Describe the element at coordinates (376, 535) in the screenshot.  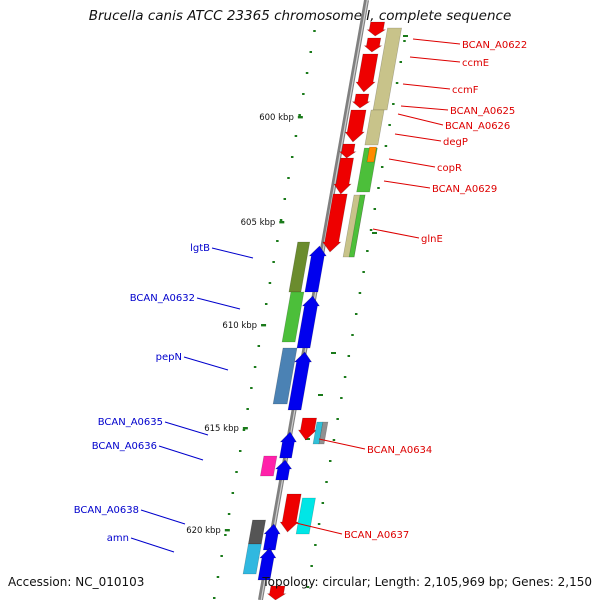
I see `gene-label-reverse: BCAN_A0637` at that location.